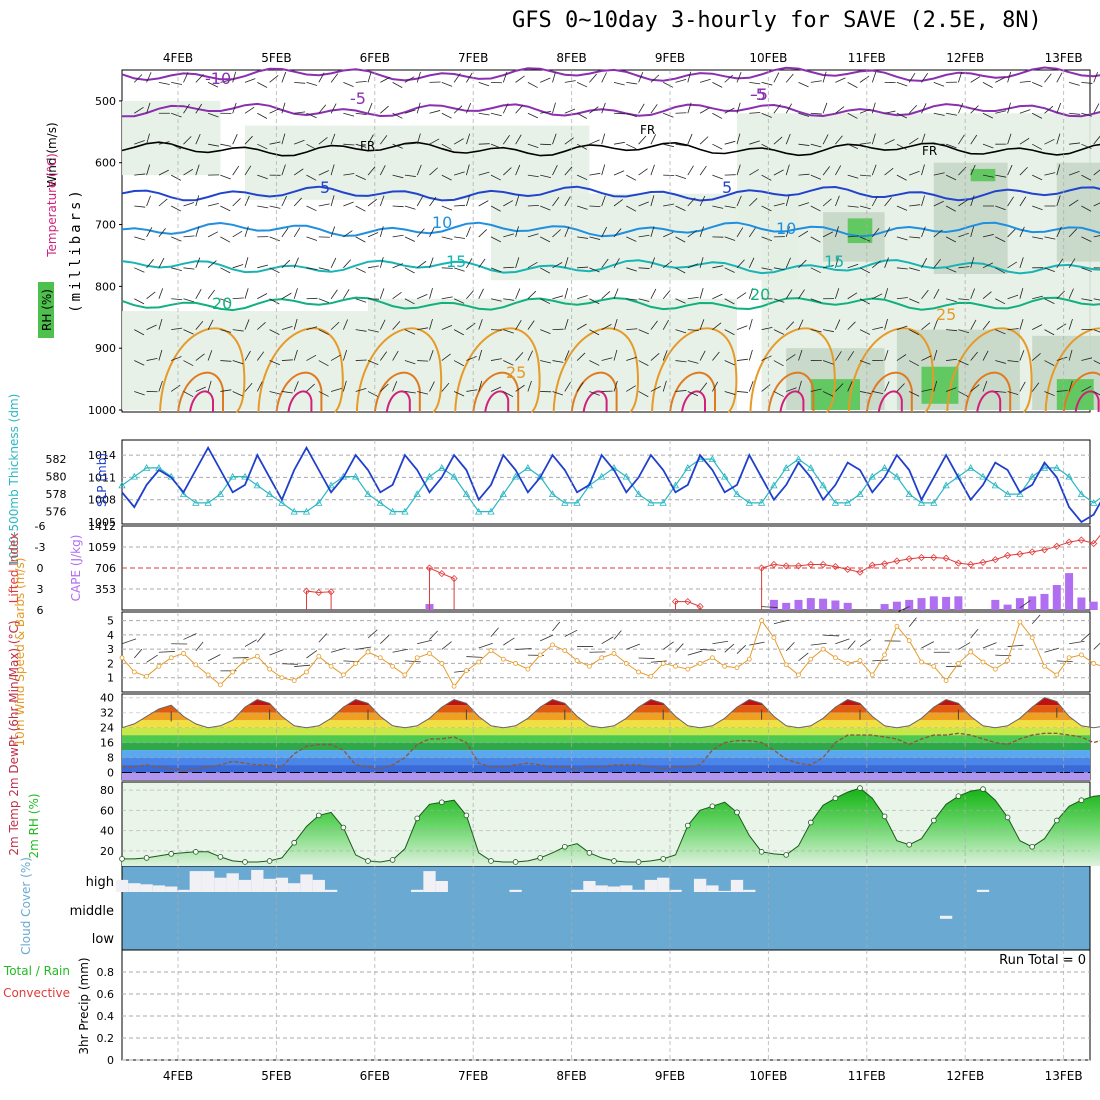  What do you see at coordinates (606, 908) in the screenshot?
I see `cloud_cover-frame` at bounding box center [606, 908].